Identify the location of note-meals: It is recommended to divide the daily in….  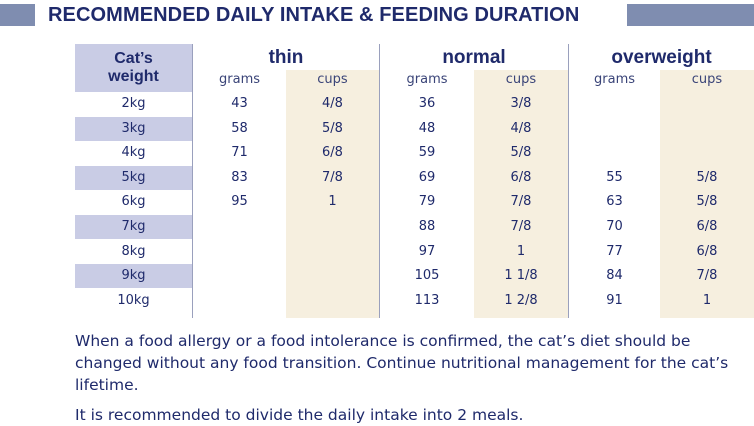
(299, 415).